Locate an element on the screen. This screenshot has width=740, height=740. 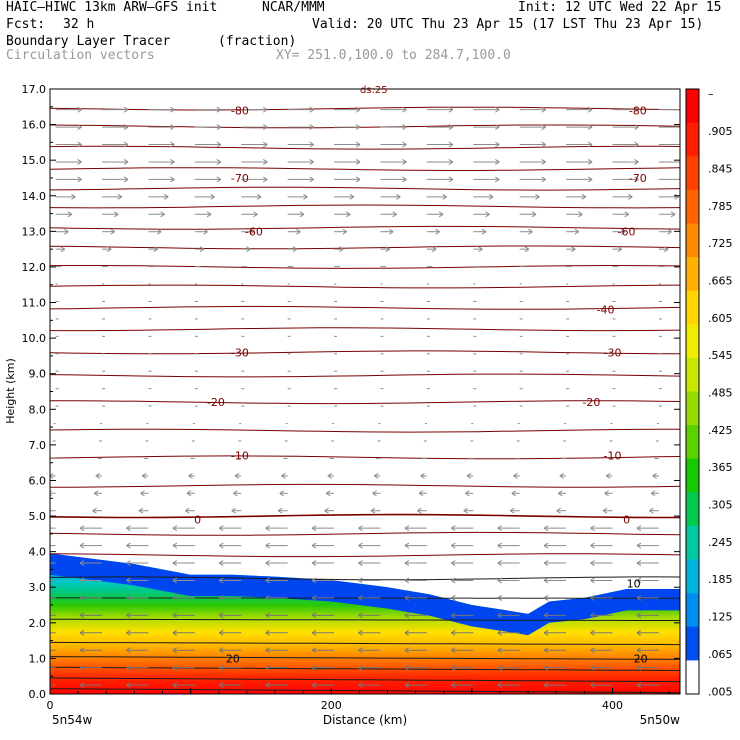
contour-label: -60 is located at coordinates (627, 231).